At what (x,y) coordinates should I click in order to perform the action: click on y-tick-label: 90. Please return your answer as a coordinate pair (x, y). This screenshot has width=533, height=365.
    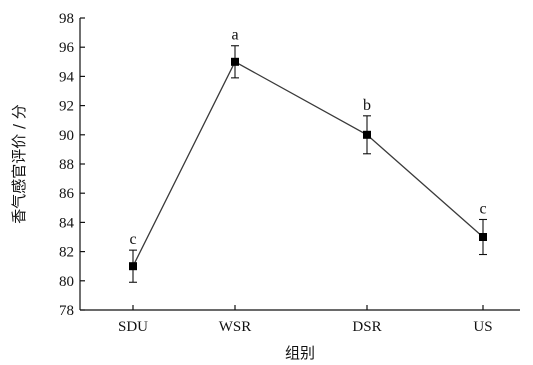
    Looking at the image, I should click on (66, 136).